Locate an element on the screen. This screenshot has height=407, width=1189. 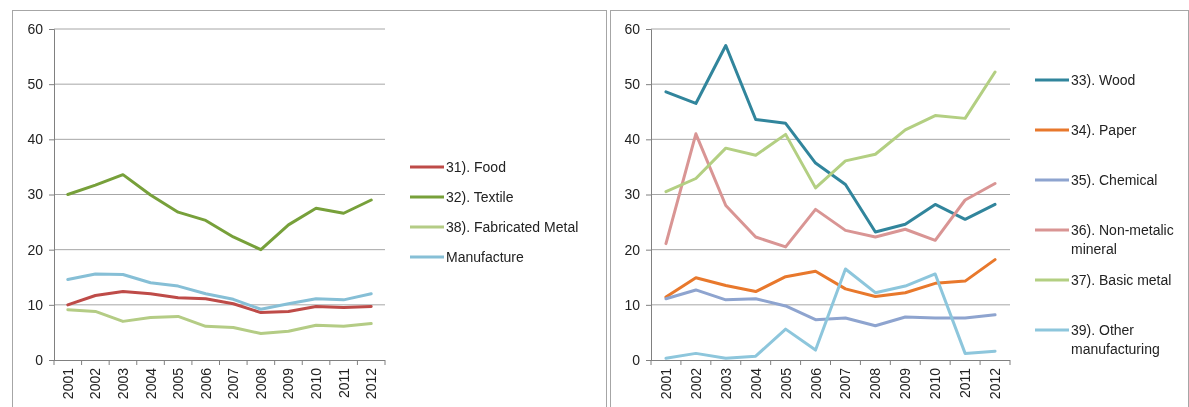
legend-label: 32). Textile is located at coordinates (480, 197).